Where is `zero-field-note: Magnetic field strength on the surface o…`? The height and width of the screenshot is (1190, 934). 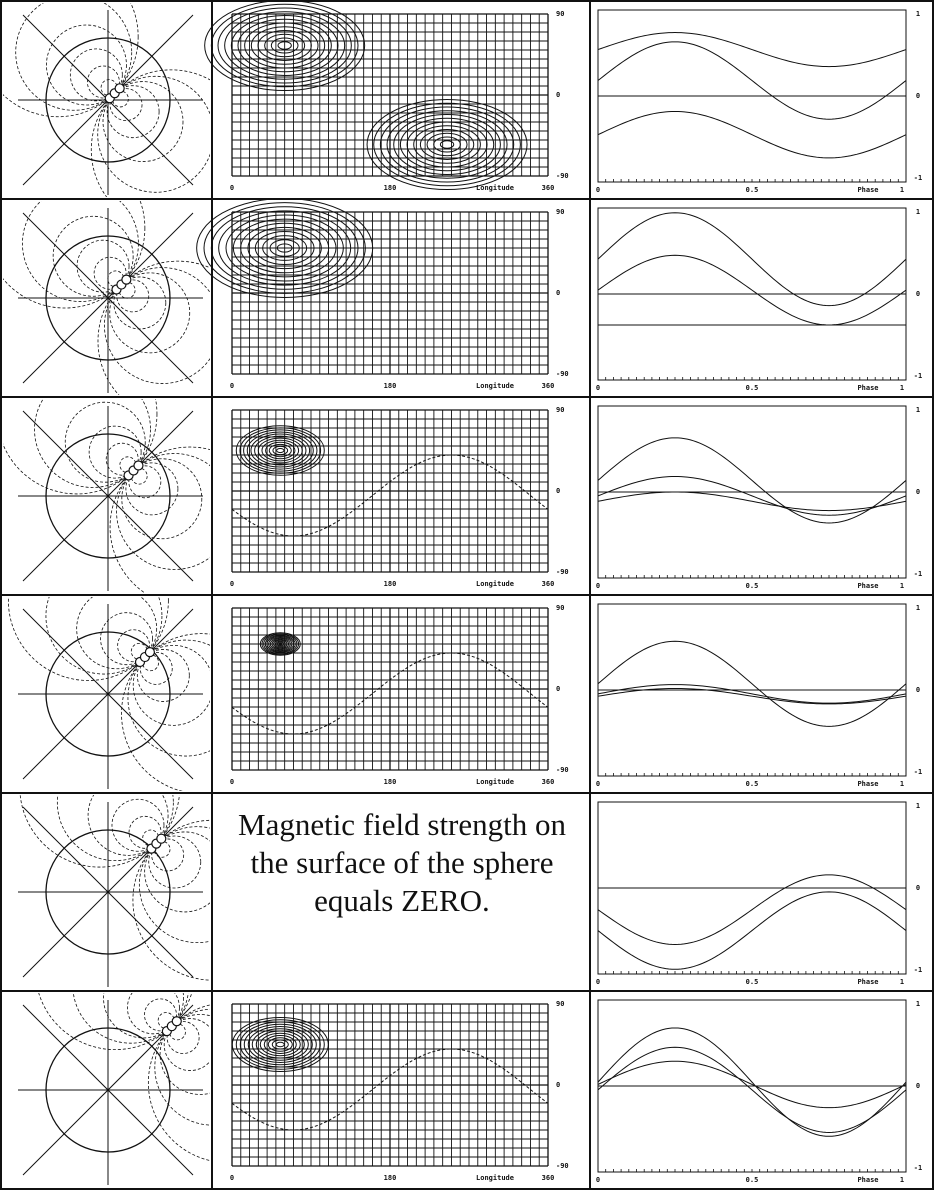
zero-field-note: Magnetic field strength on the surface o… is located at coordinates (402, 862).